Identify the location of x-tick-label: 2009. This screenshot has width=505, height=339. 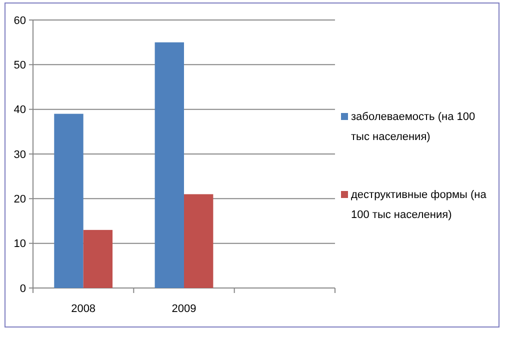
(184, 309).